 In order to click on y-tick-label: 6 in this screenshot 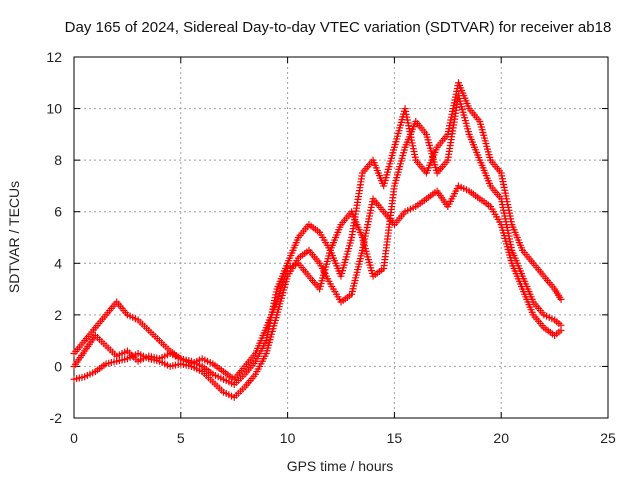, I will do `click(58, 212)`.